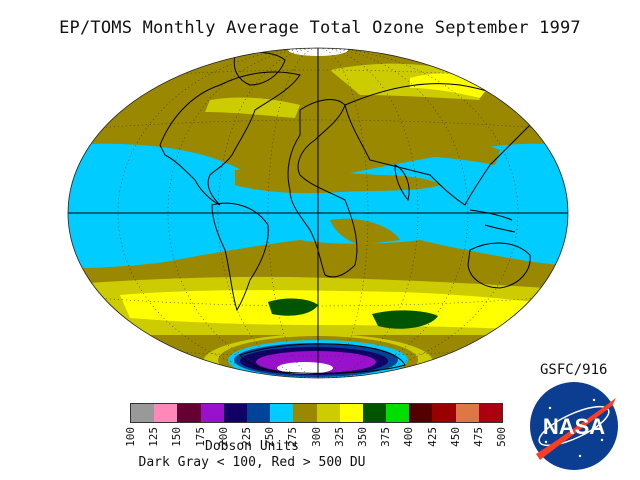  I want to click on vector-swoosh-icon, so click(576, 429).